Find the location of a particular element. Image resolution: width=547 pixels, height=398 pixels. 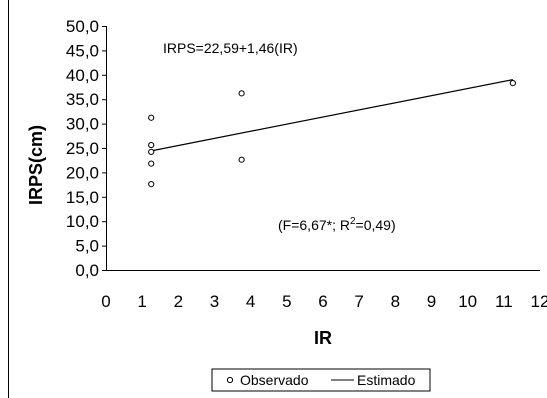

legend: Observado Estimado is located at coordinates (321, 380).